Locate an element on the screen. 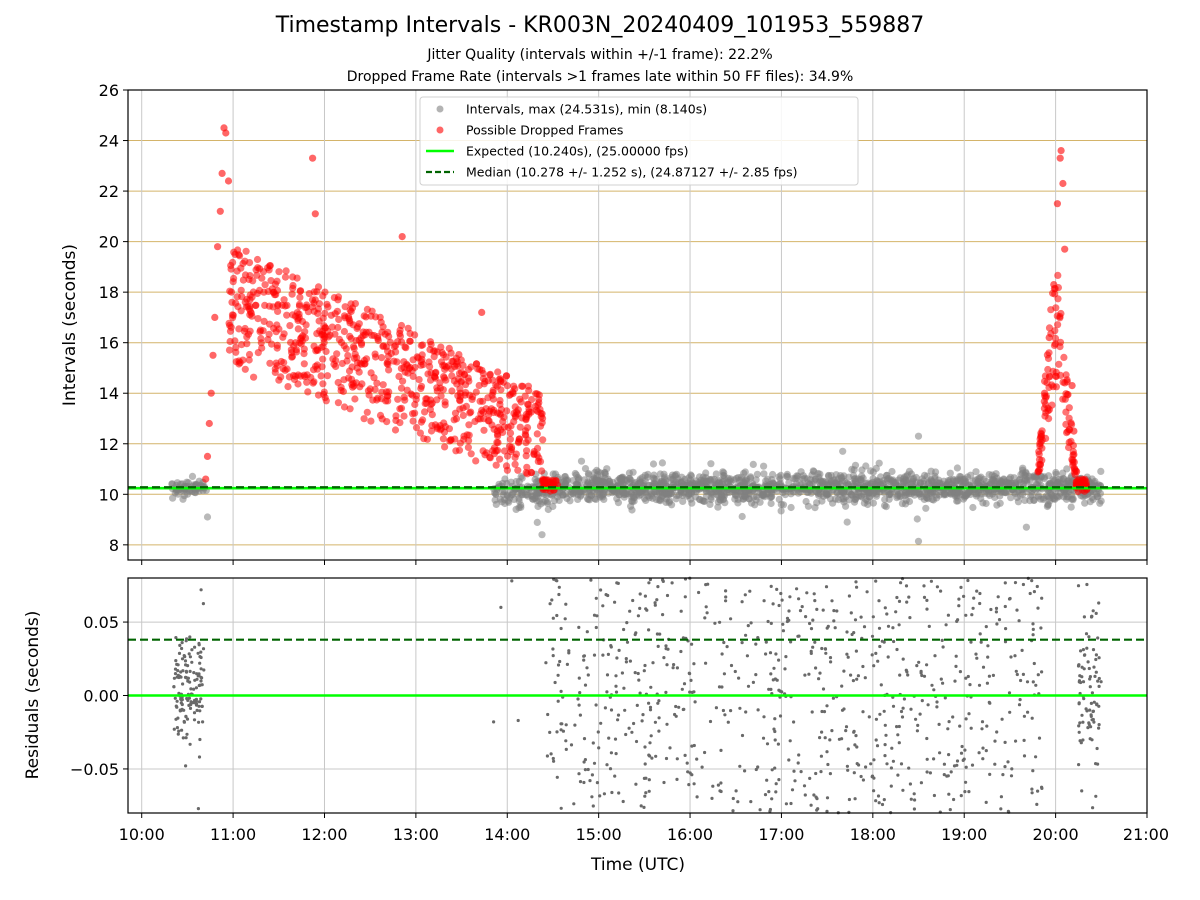 The image size is (1200, 900). bottom-y-tick-label: 0.05 is located at coordinates (101, 622).